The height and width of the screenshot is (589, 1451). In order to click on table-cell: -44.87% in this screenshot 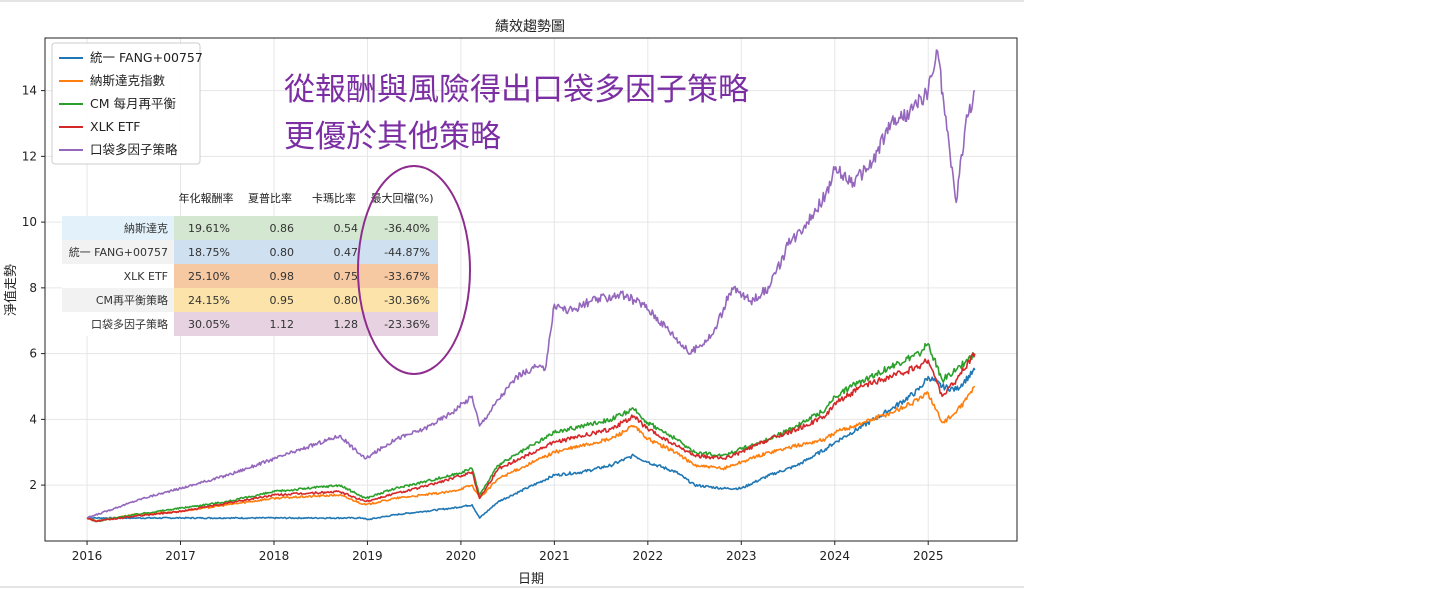, I will do `click(407, 252)`.